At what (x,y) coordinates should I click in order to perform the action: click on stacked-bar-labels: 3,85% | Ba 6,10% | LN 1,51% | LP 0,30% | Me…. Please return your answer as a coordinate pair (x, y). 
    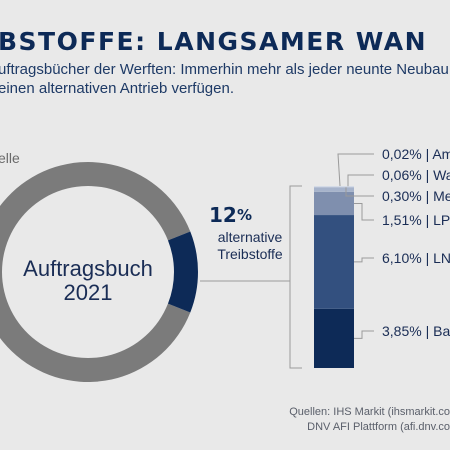
    Looking at the image, I should click on (393, 242).